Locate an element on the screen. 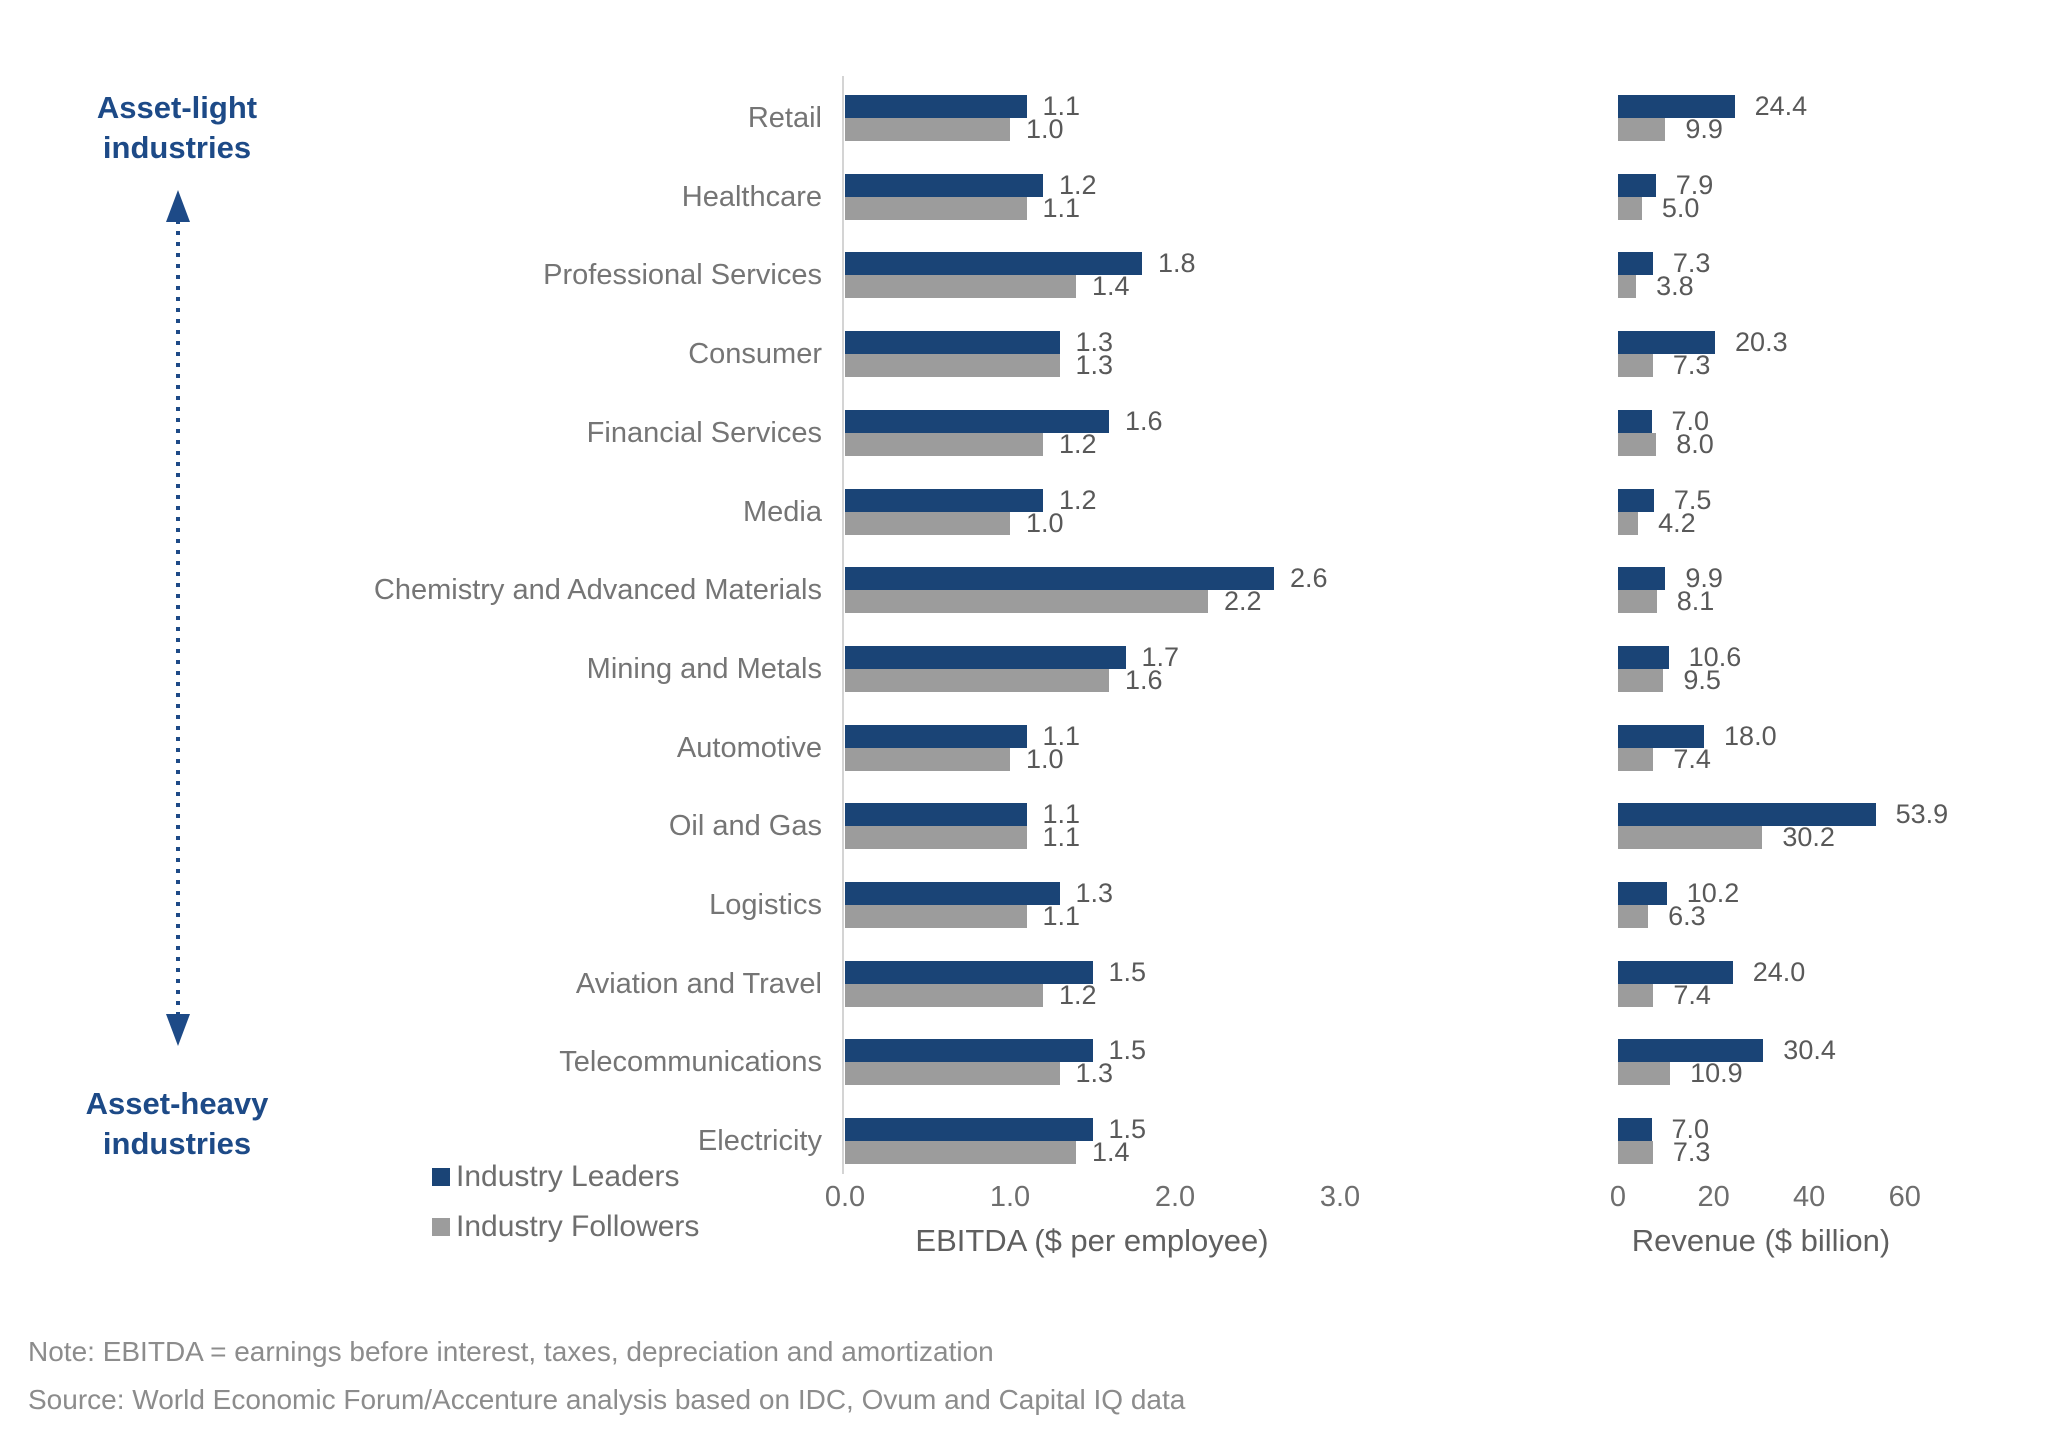  asset-heavy-label: Asset-heavy industries is located at coordinates (177, 1123).